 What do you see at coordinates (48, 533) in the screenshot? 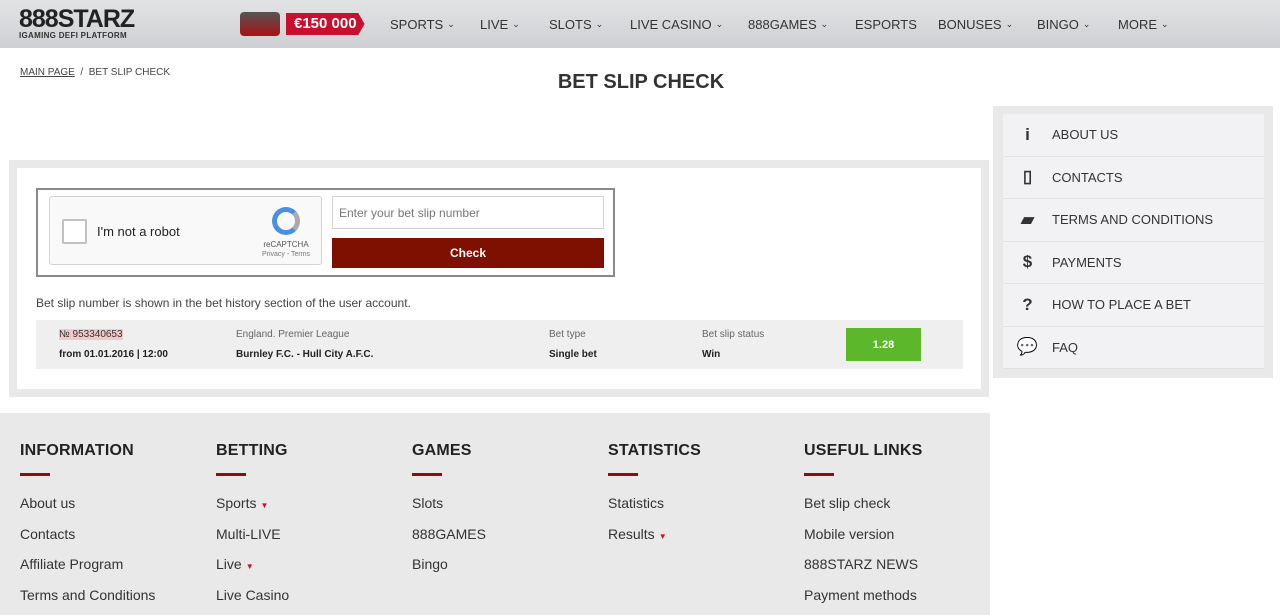
I see `footer-link-label: Contacts` at bounding box center [48, 533].